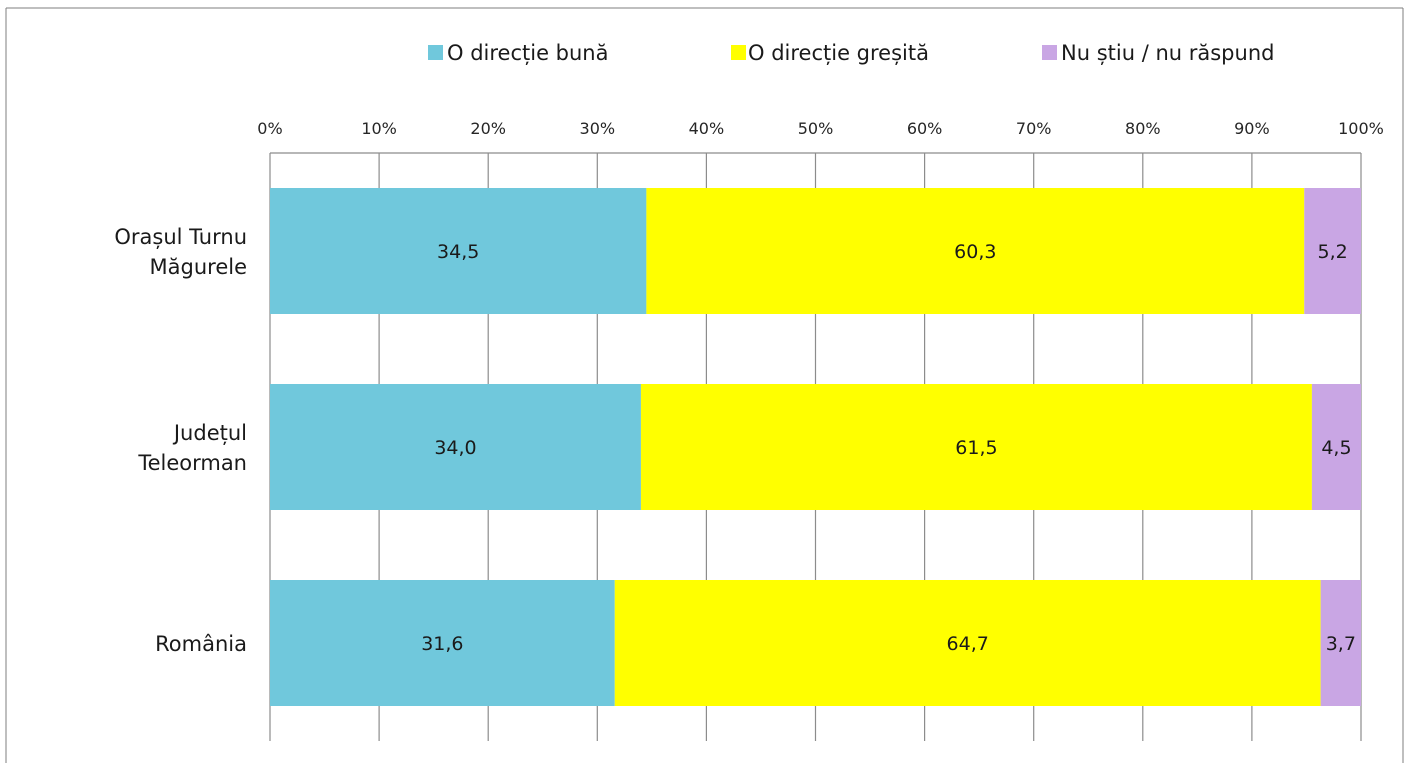 This screenshot has width=1409, height=763. What do you see at coordinates (1143, 128) in the screenshot?
I see `x-tick-label: 80%` at bounding box center [1143, 128].